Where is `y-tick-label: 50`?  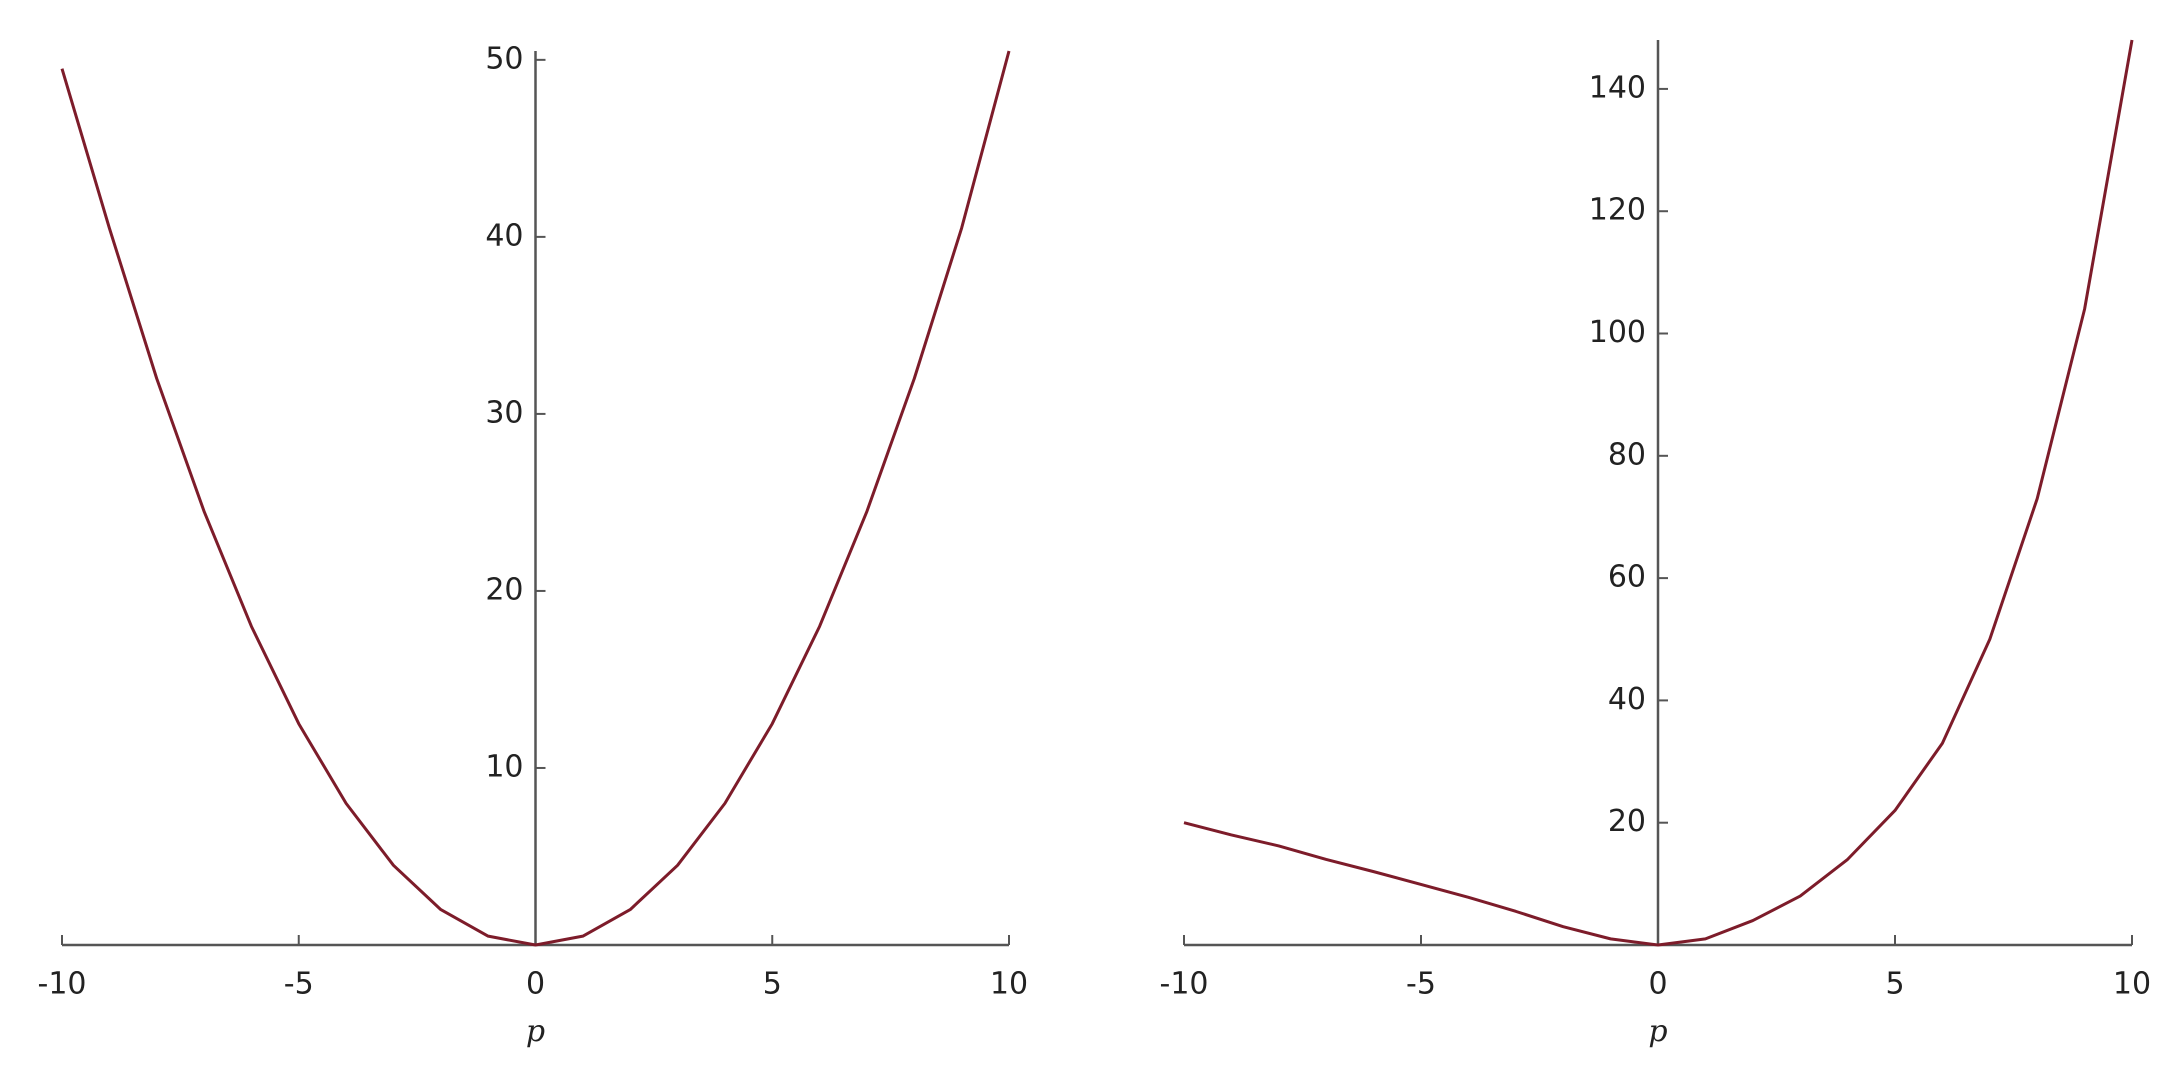
y-tick-label: 50 is located at coordinates (504, 58).